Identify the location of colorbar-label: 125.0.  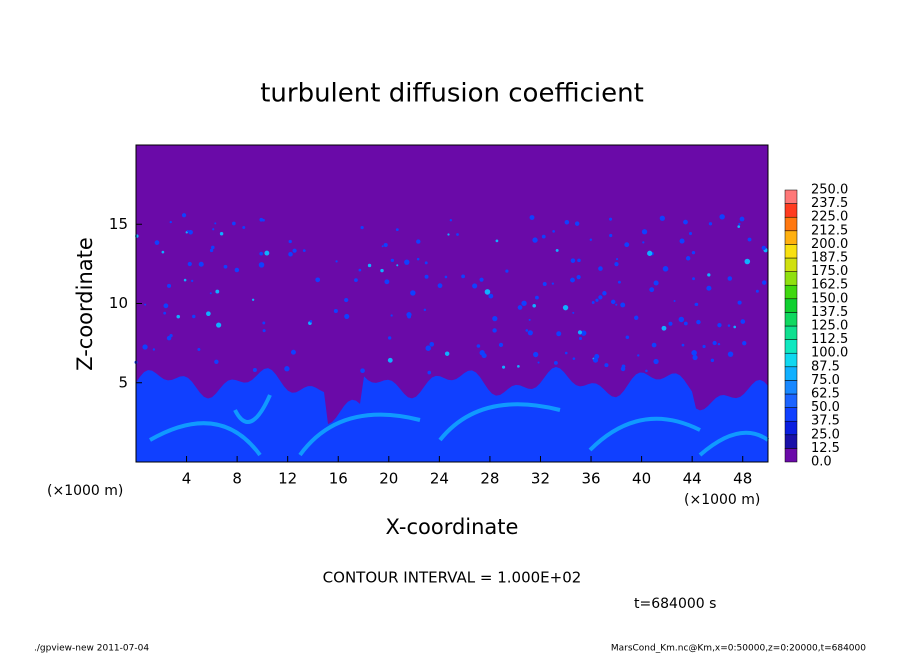
(829, 326).